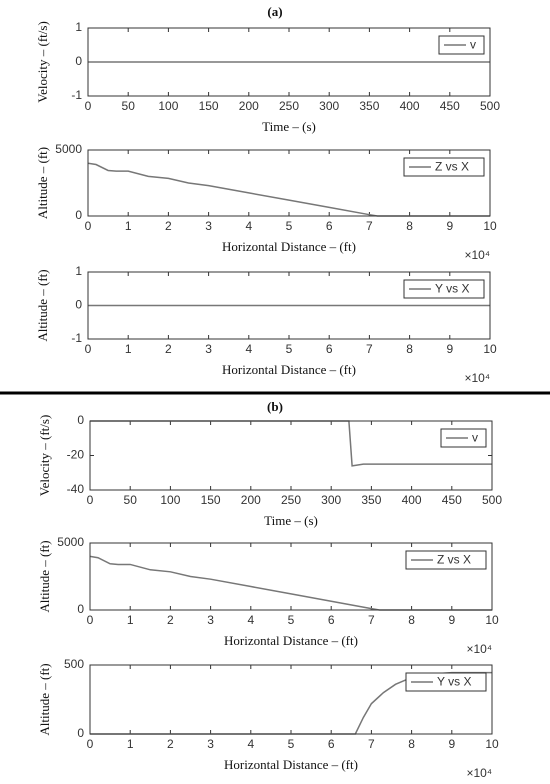 This screenshot has width=550, height=784. Describe the element at coordinates (76, 455) in the screenshot. I see `y-tick-label: -20` at that location.